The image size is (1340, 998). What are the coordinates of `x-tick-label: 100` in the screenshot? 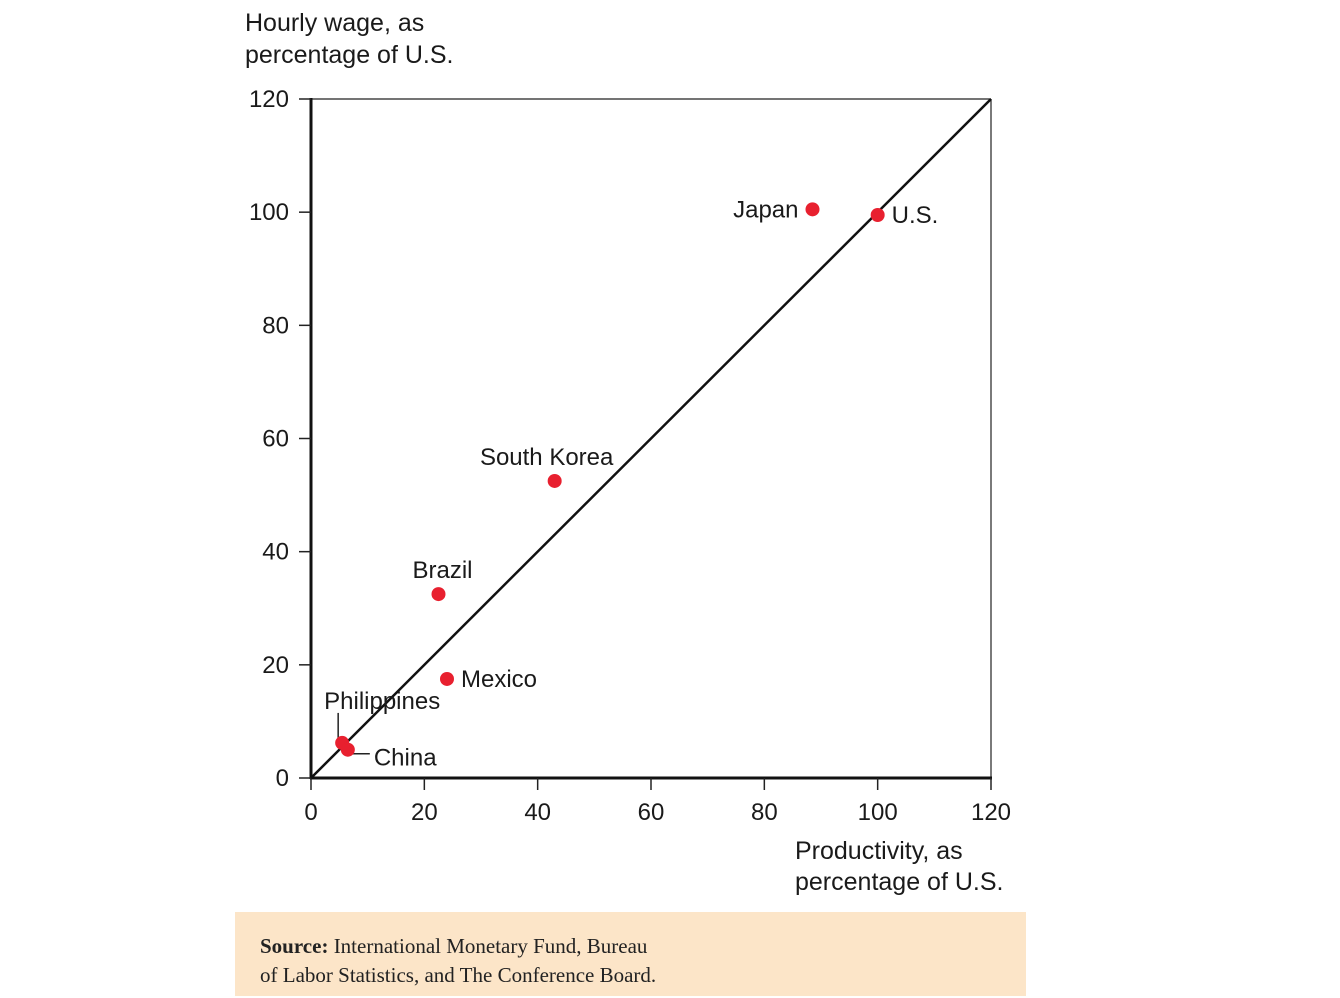 It's located at (878, 812).